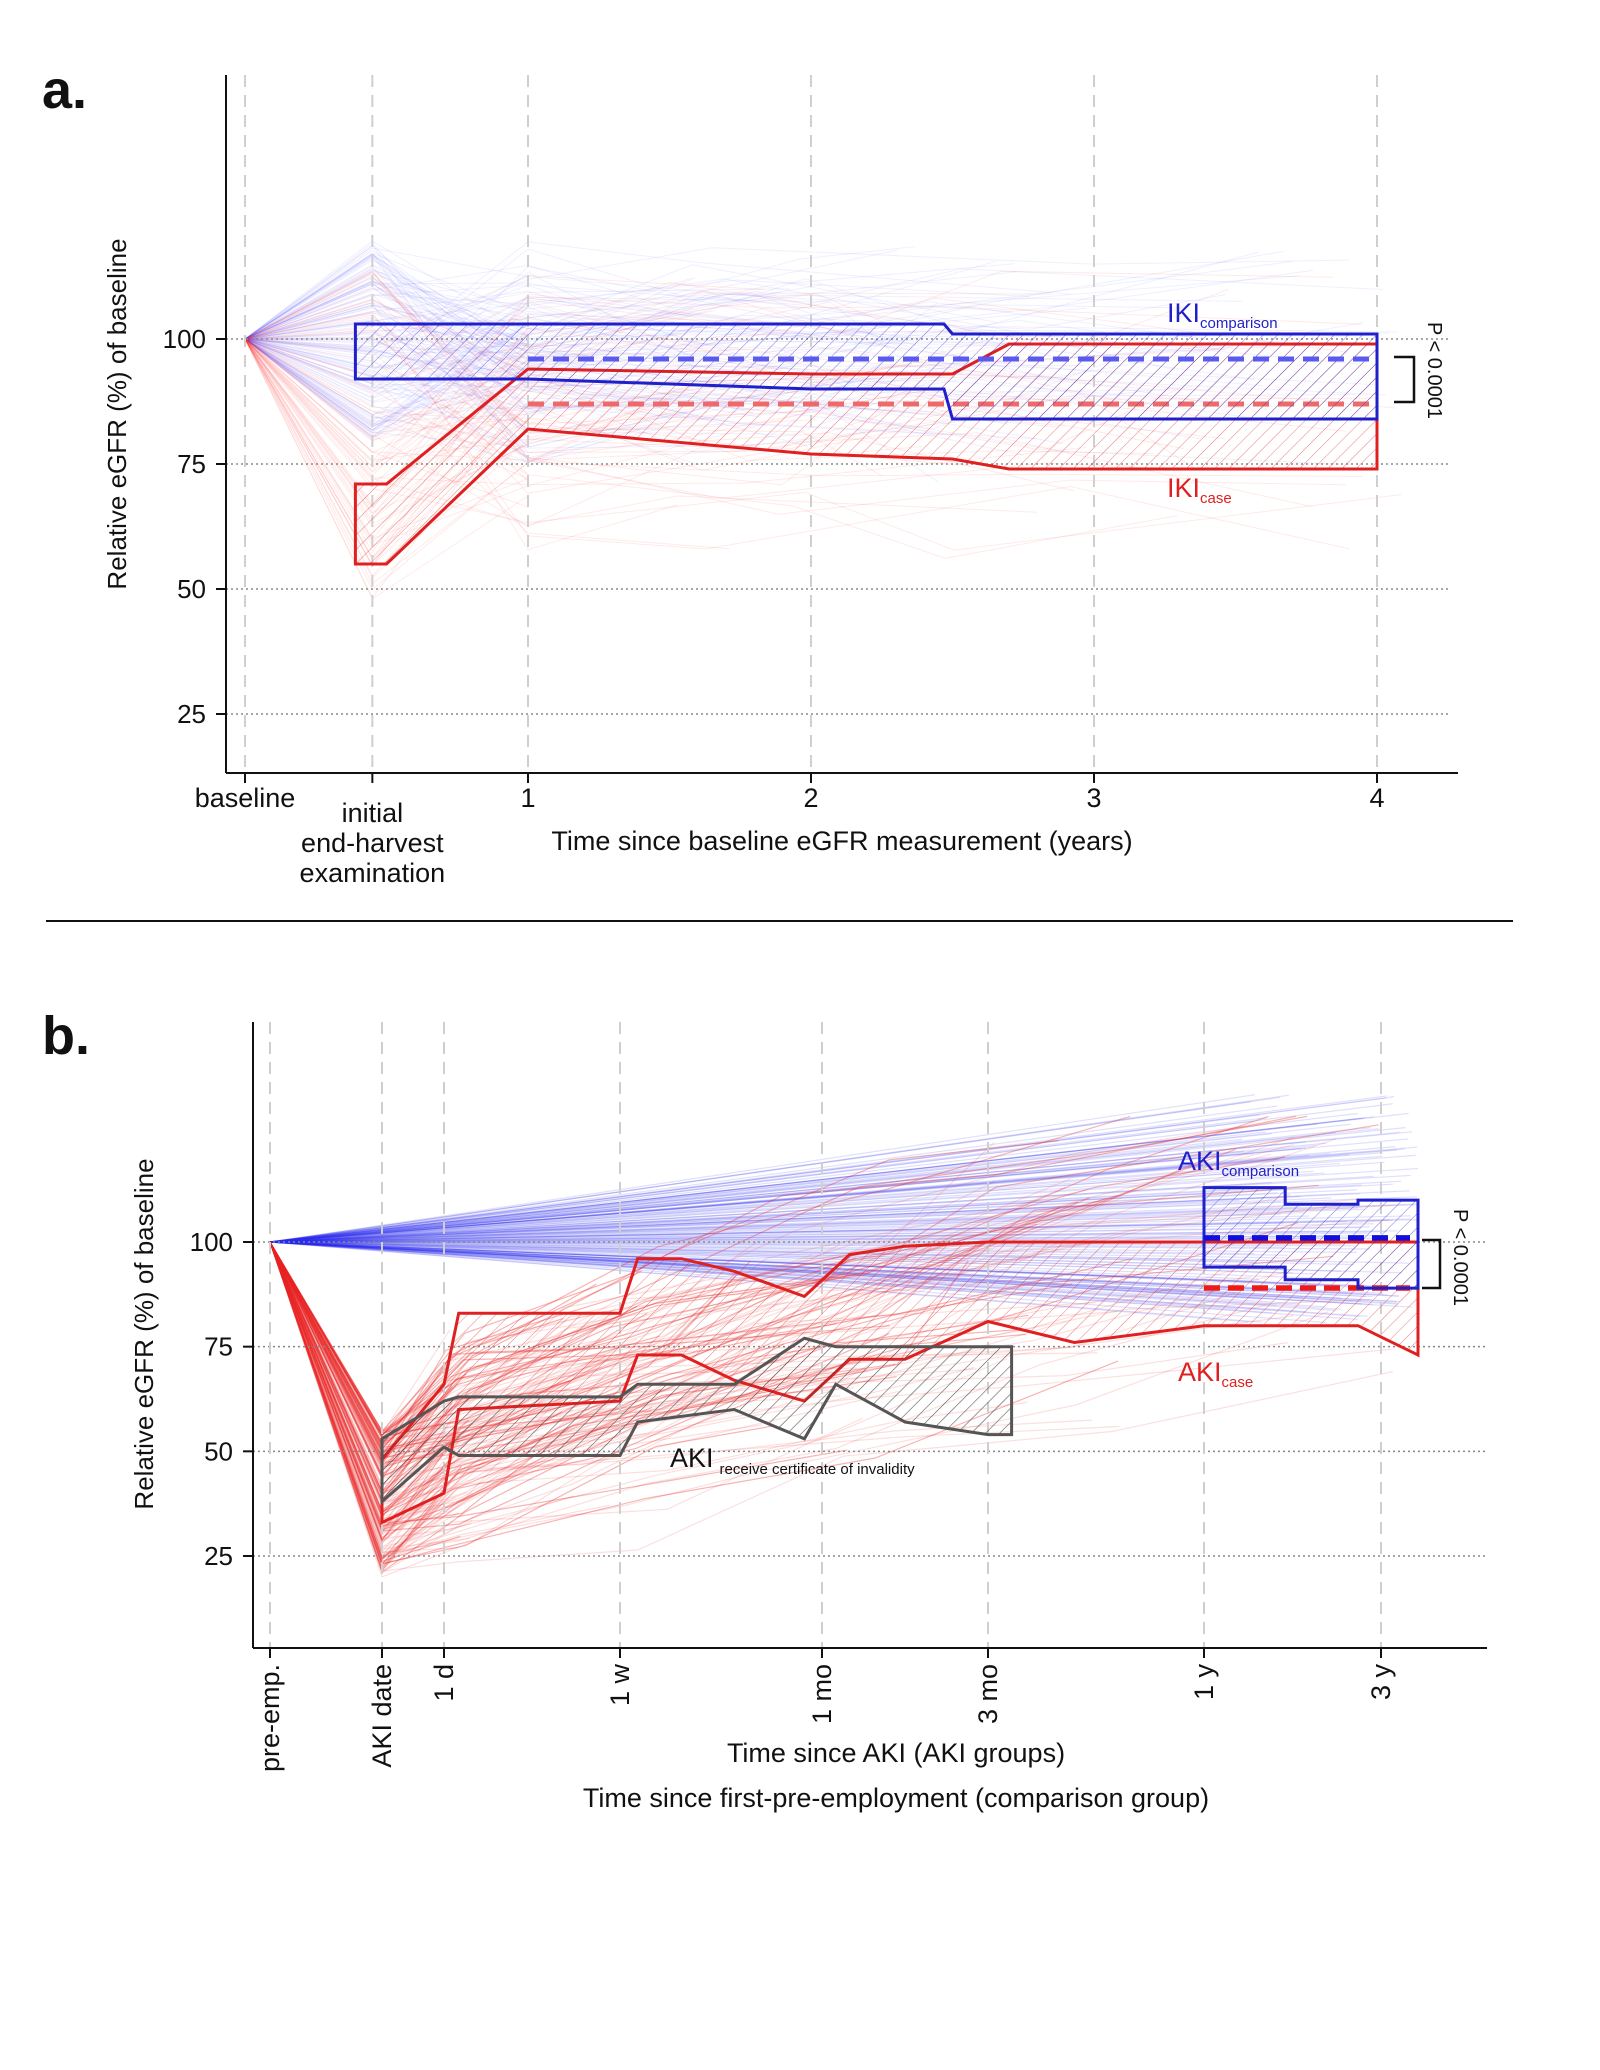 The image size is (1600, 2070). I want to click on band-IKIcomparison, so click(866, 371).